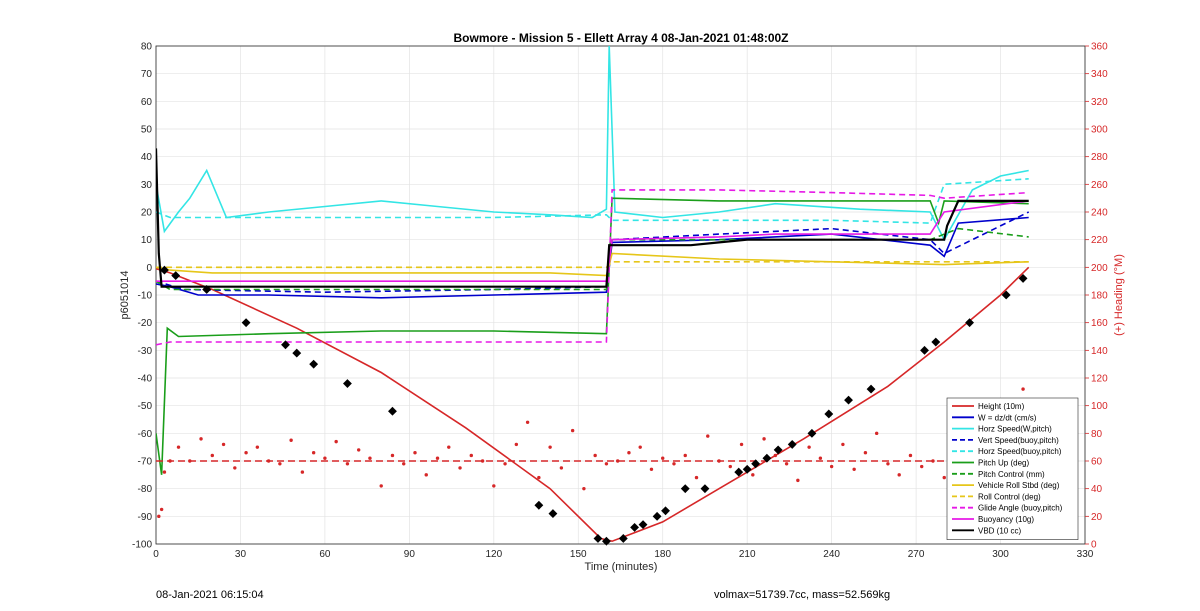  Describe the element at coordinates (1099, 323) in the screenshot. I see `y2-tick-label: 160` at that location.